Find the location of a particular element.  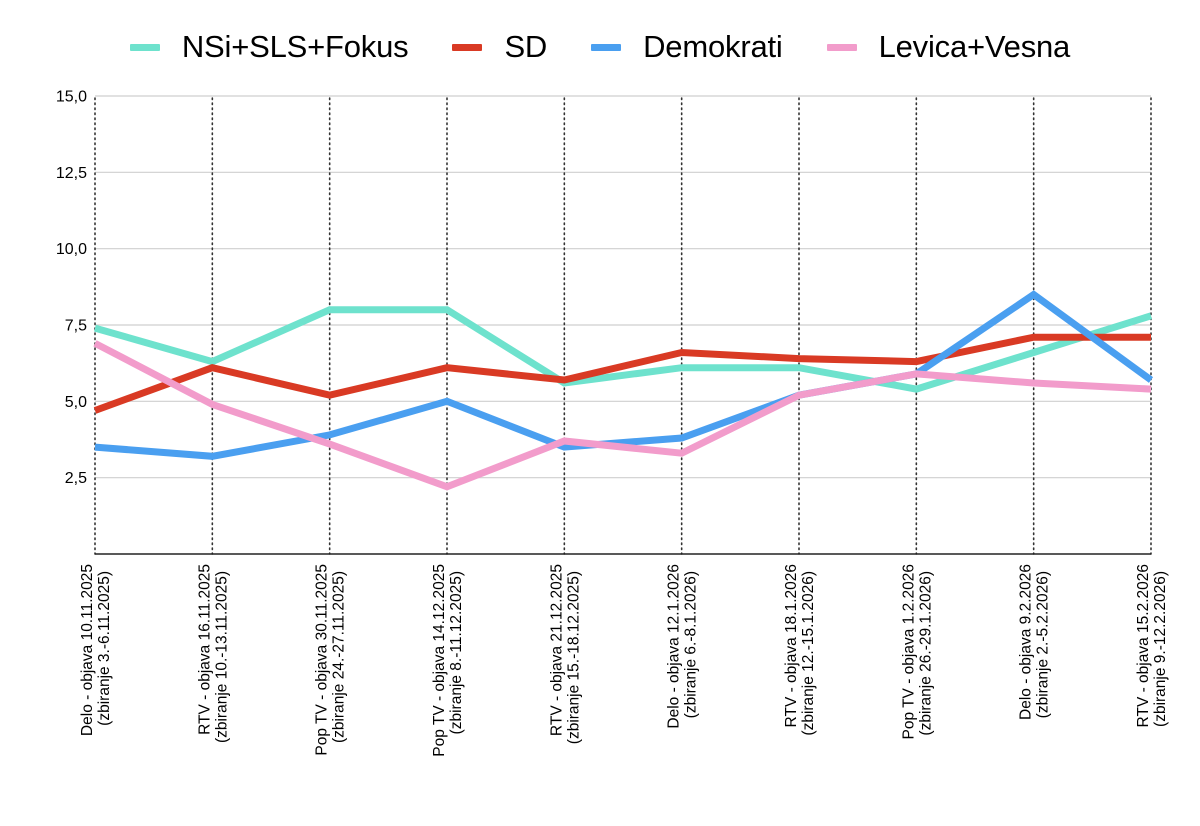

x-tick-label-line1: RTV - objava 18.1.2026 is located at coordinates (791, 645).